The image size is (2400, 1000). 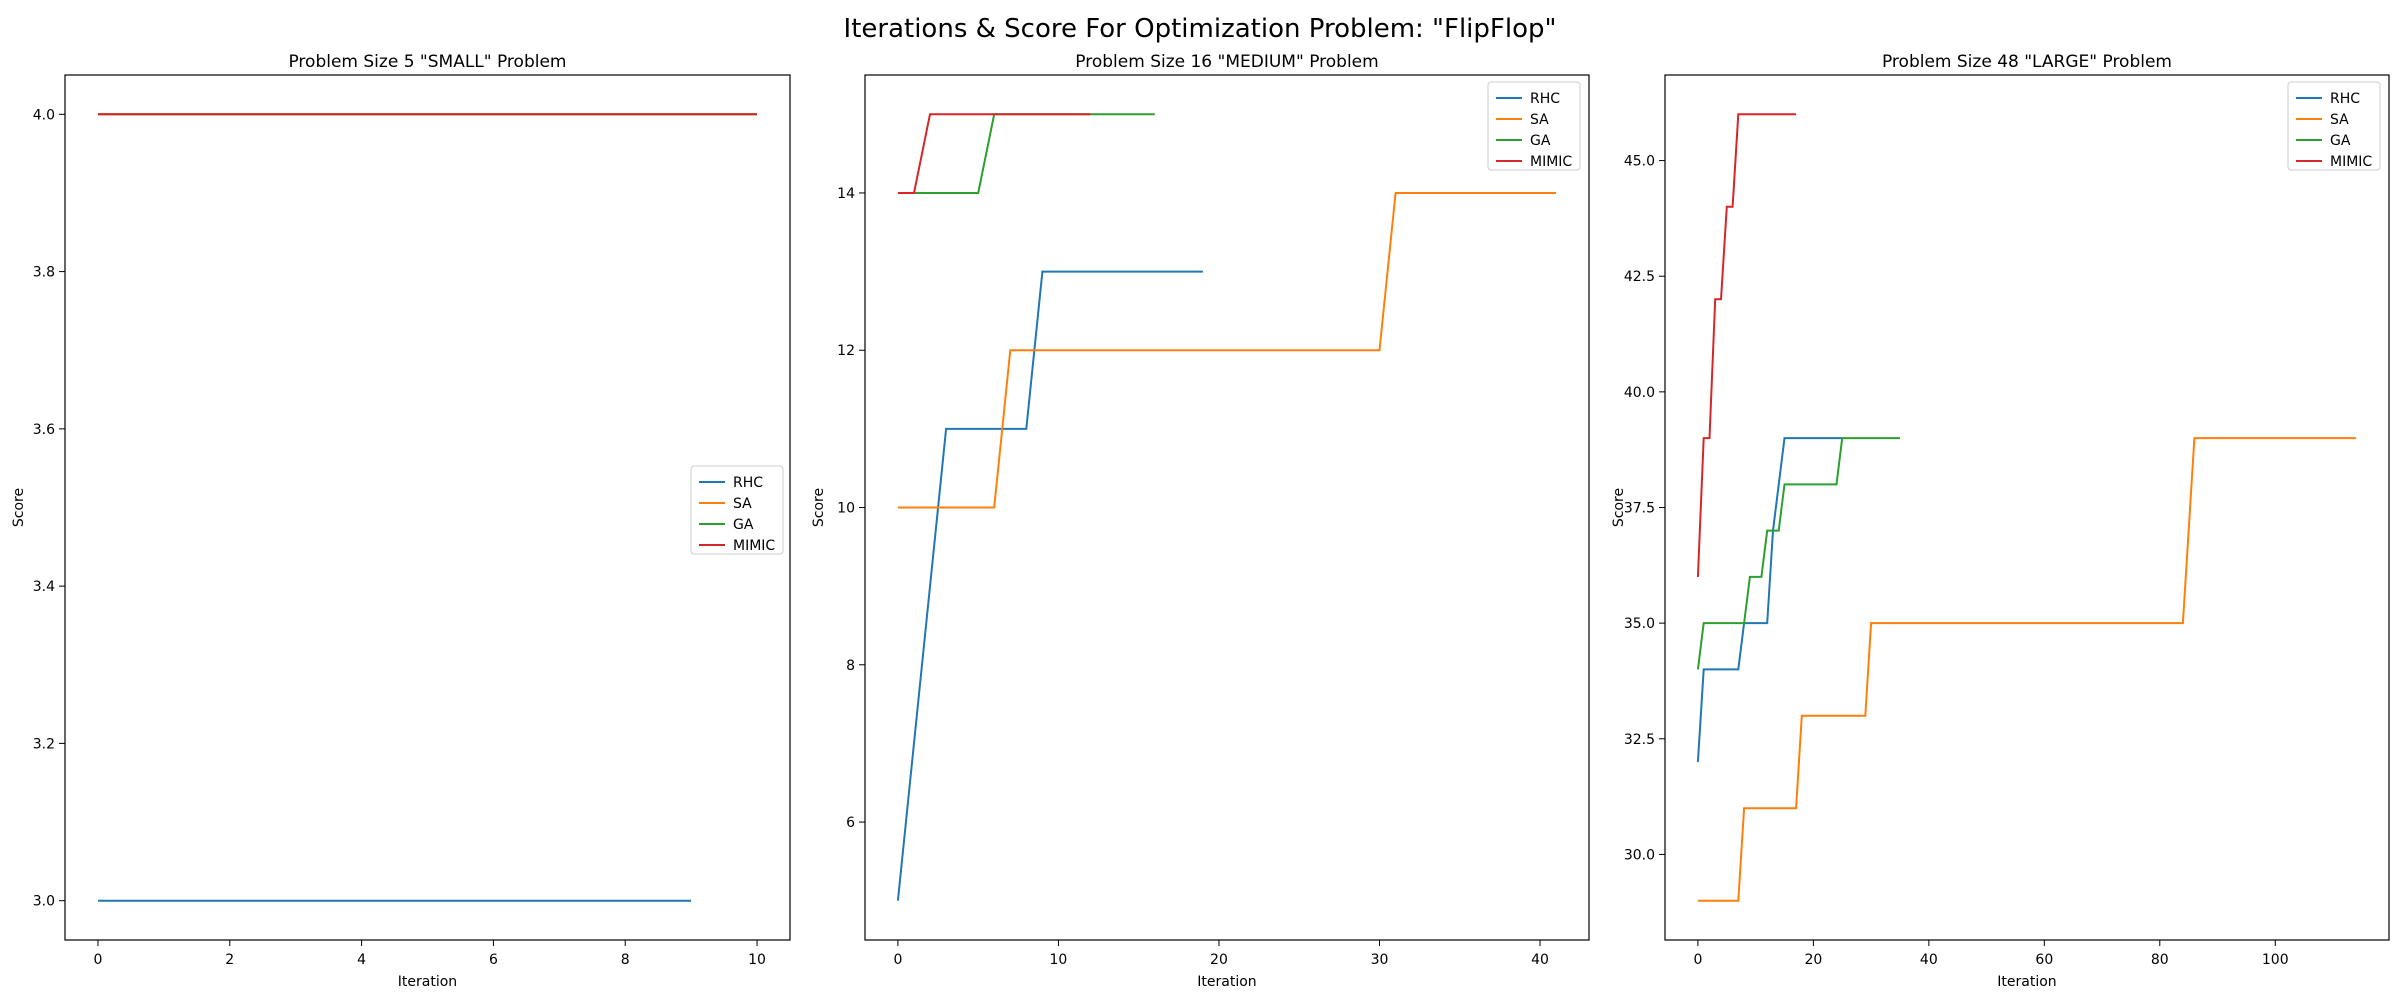 I want to click on x-tick-label: 2, so click(x=229, y=960).